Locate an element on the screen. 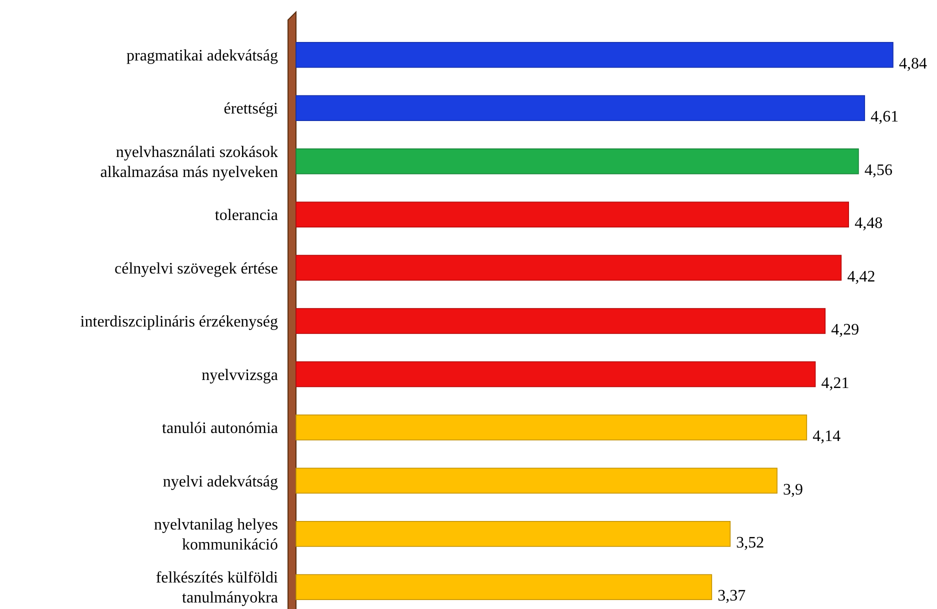  data-label: 4,14 is located at coordinates (826, 437).